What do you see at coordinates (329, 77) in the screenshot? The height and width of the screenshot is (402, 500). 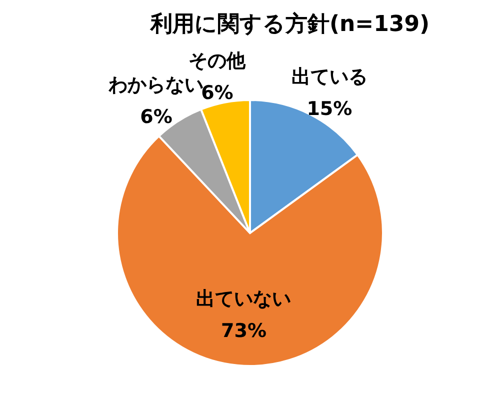 I see `slice-label: 出ている` at bounding box center [329, 77].